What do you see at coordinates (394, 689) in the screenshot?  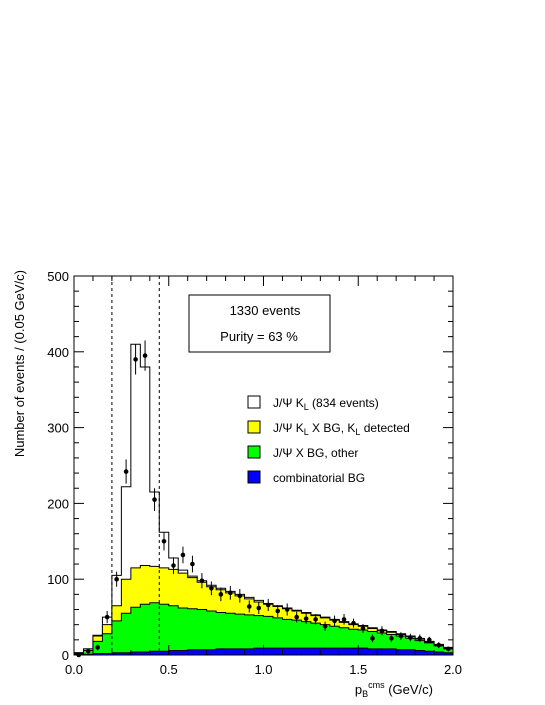 I see `x-axis-label: pBcms (GeV/c)` at bounding box center [394, 689].